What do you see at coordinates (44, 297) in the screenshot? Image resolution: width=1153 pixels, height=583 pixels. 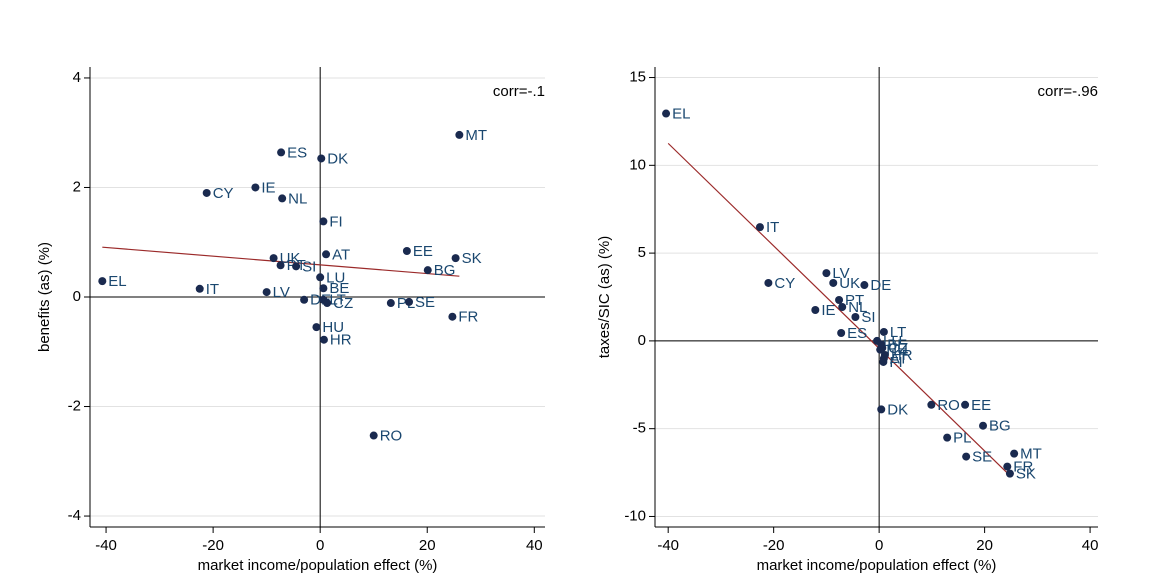 I see `y-axis-title: benefits (as) (%)` at bounding box center [44, 297].